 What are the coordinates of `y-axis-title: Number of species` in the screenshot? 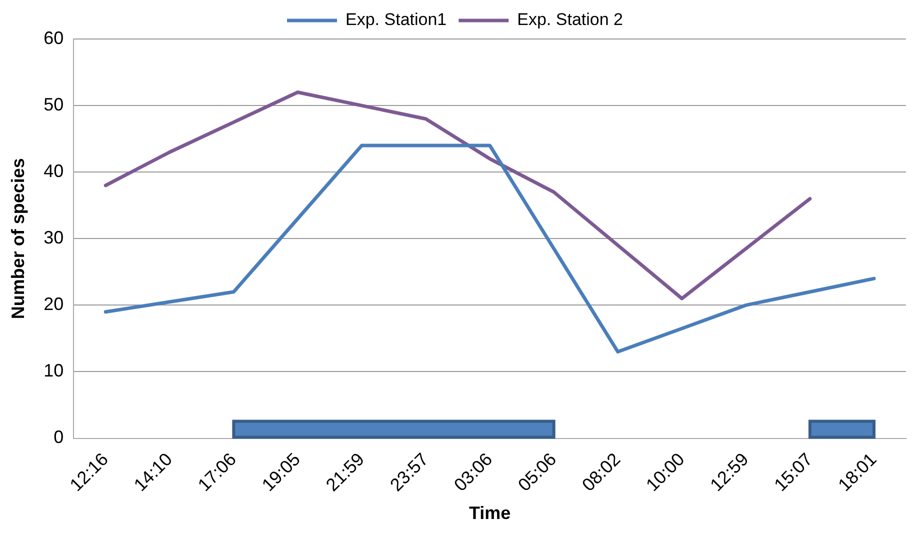 It's located at (18, 239).